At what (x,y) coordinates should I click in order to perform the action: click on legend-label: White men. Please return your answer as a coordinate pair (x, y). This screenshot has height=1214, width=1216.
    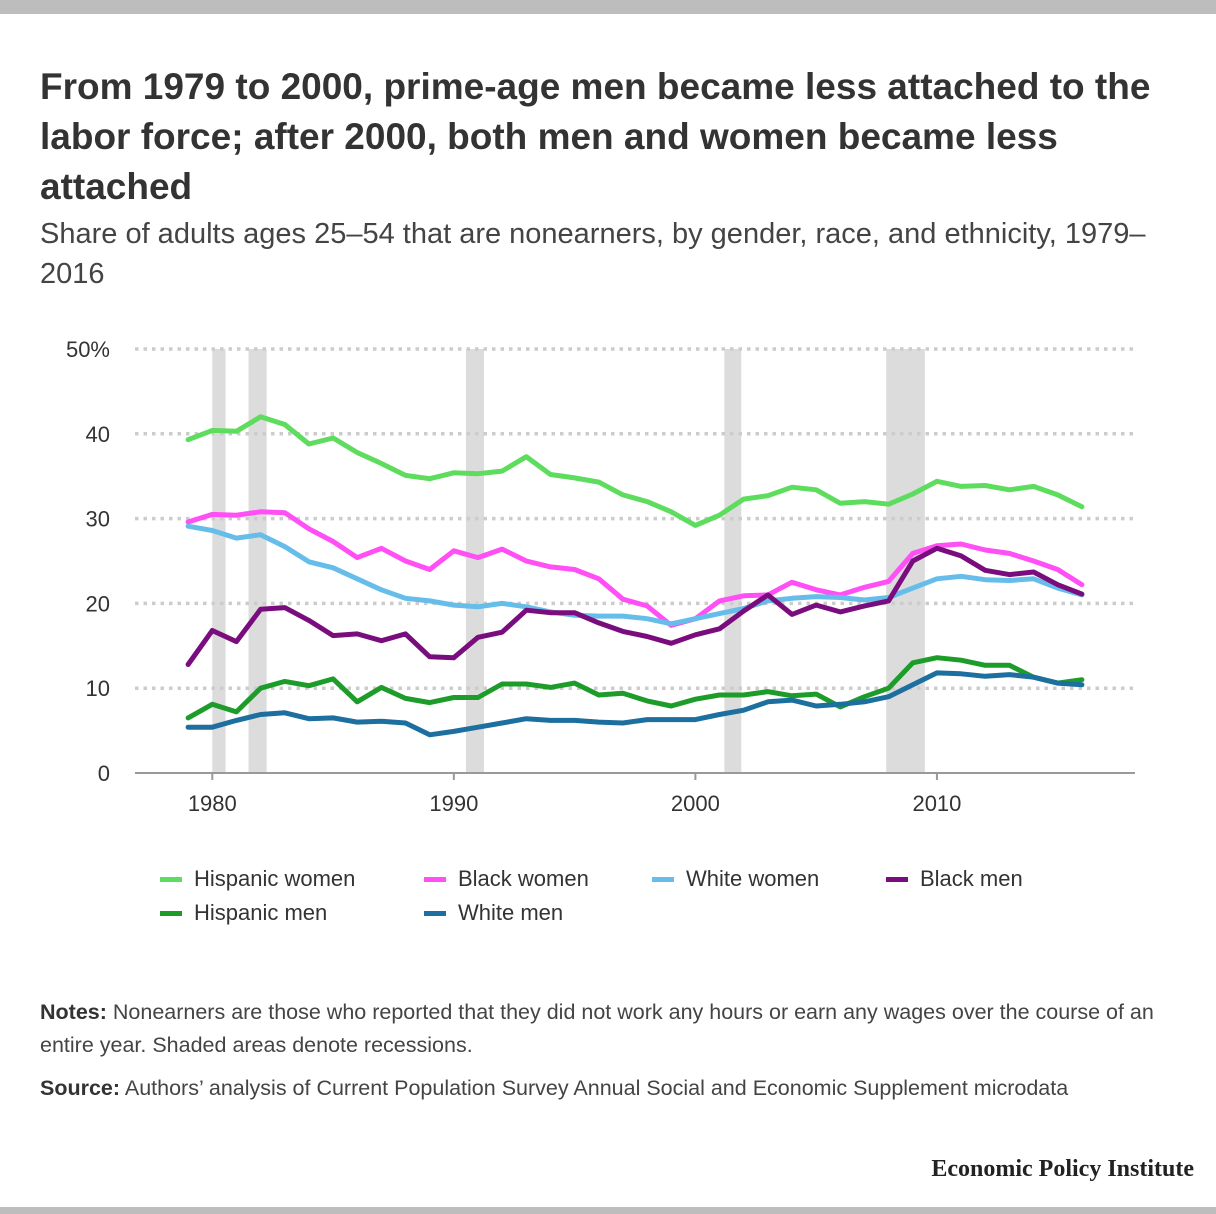
    Looking at the image, I should click on (511, 912).